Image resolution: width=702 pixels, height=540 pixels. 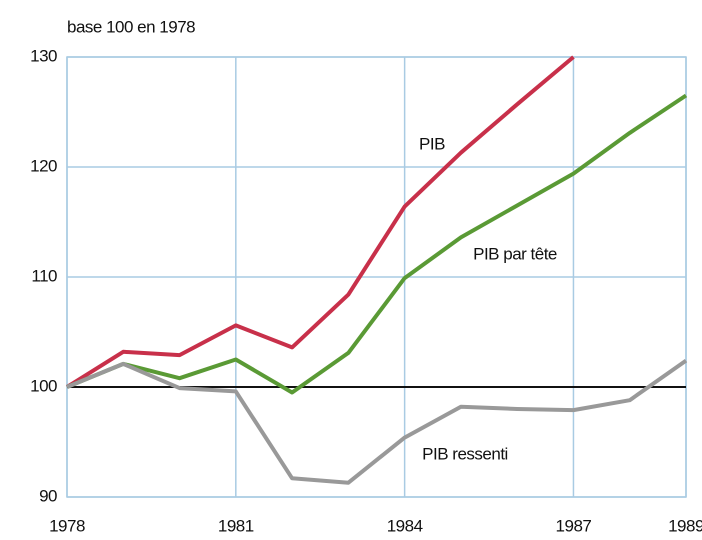 I want to click on series-label: PIB, so click(x=432, y=143).